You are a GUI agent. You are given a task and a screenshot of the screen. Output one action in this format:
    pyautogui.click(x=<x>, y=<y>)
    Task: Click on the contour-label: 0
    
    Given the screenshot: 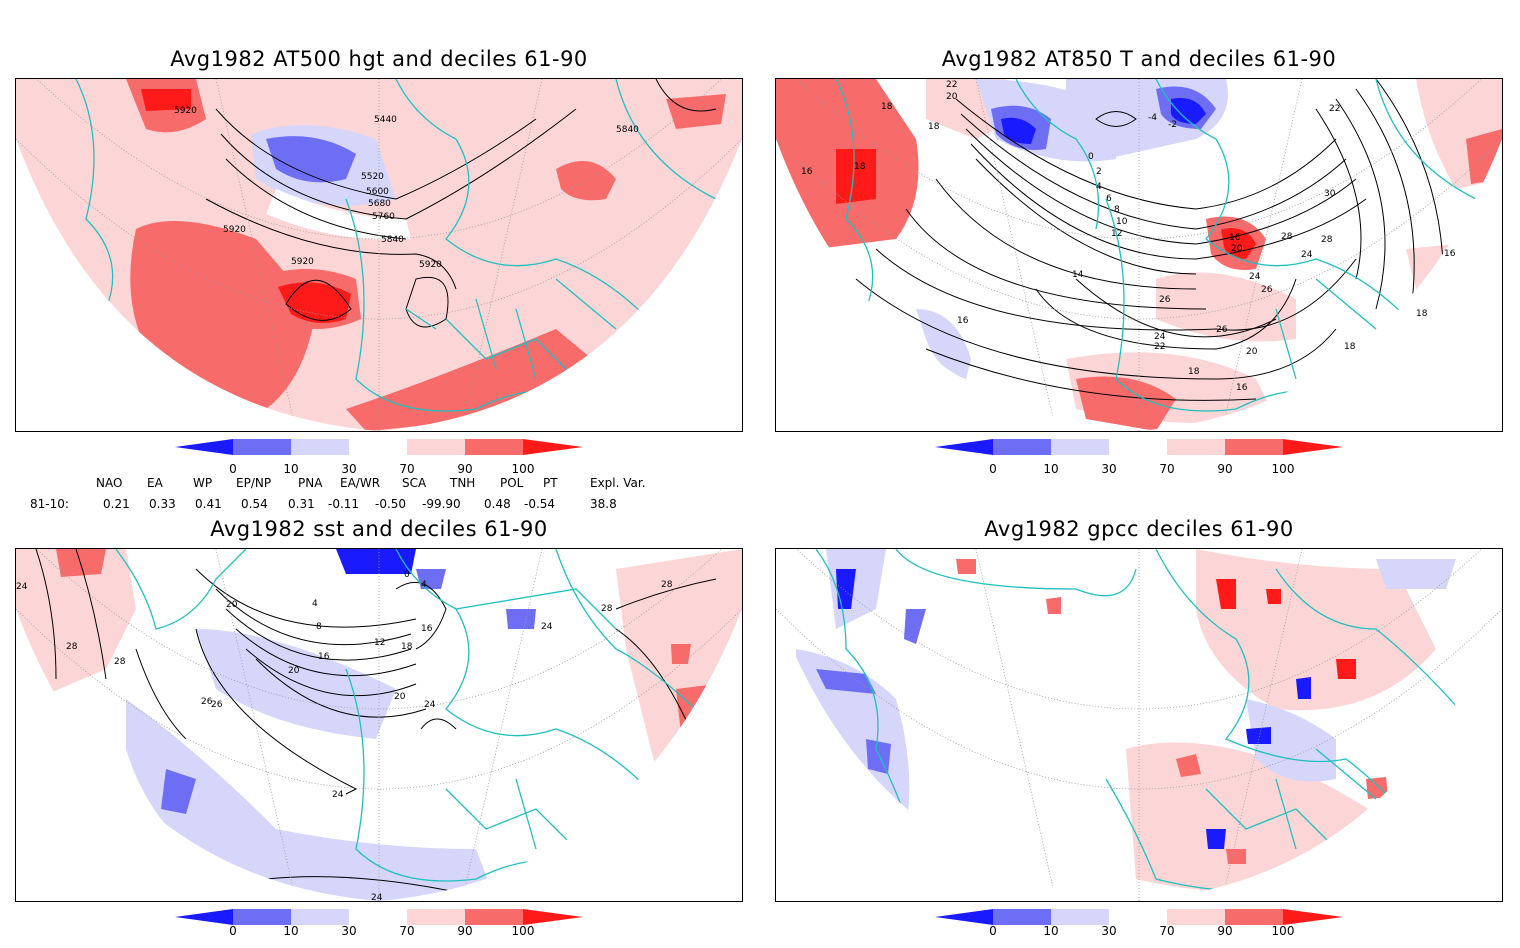 What is the action you would take?
    pyautogui.click(x=407, y=575)
    